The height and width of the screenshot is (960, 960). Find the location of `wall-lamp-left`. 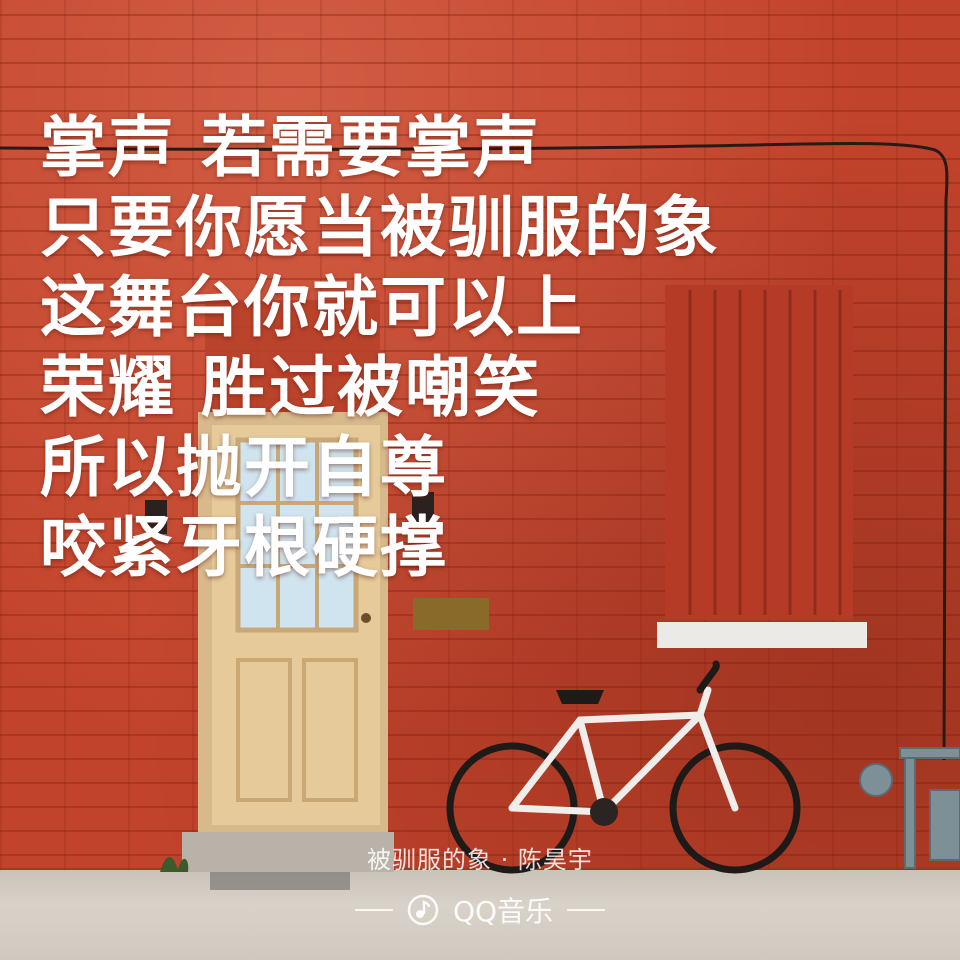

wall-lamp-left is located at coordinates (156, 517).